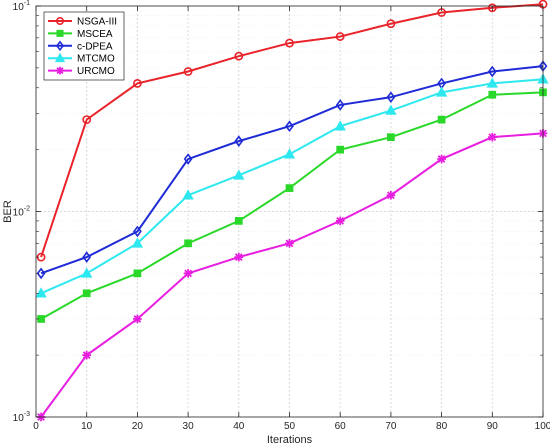 This screenshot has width=550, height=445. Describe the element at coordinates (493, 426) in the screenshot. I see `x-tick-label: 90` at that location.